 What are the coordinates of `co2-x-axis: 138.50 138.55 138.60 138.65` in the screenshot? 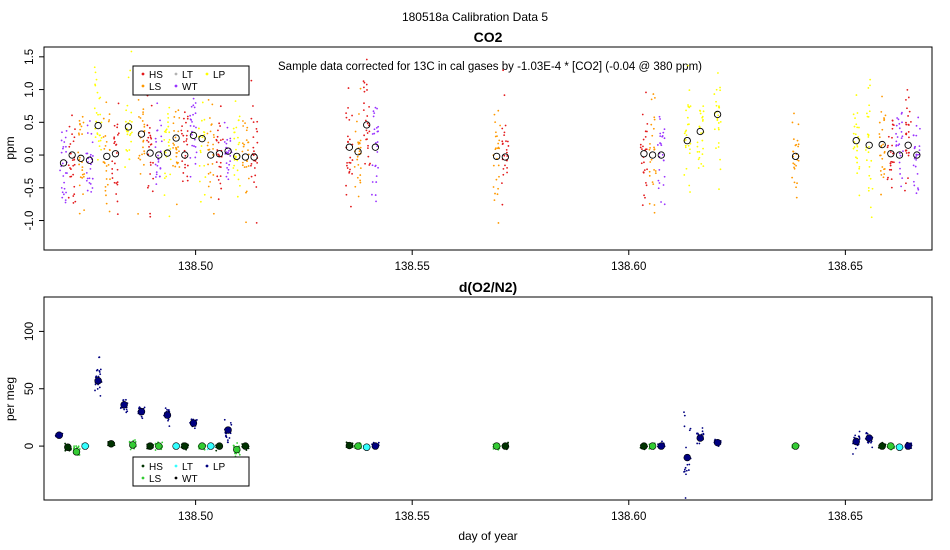 It's located at (520, 261).